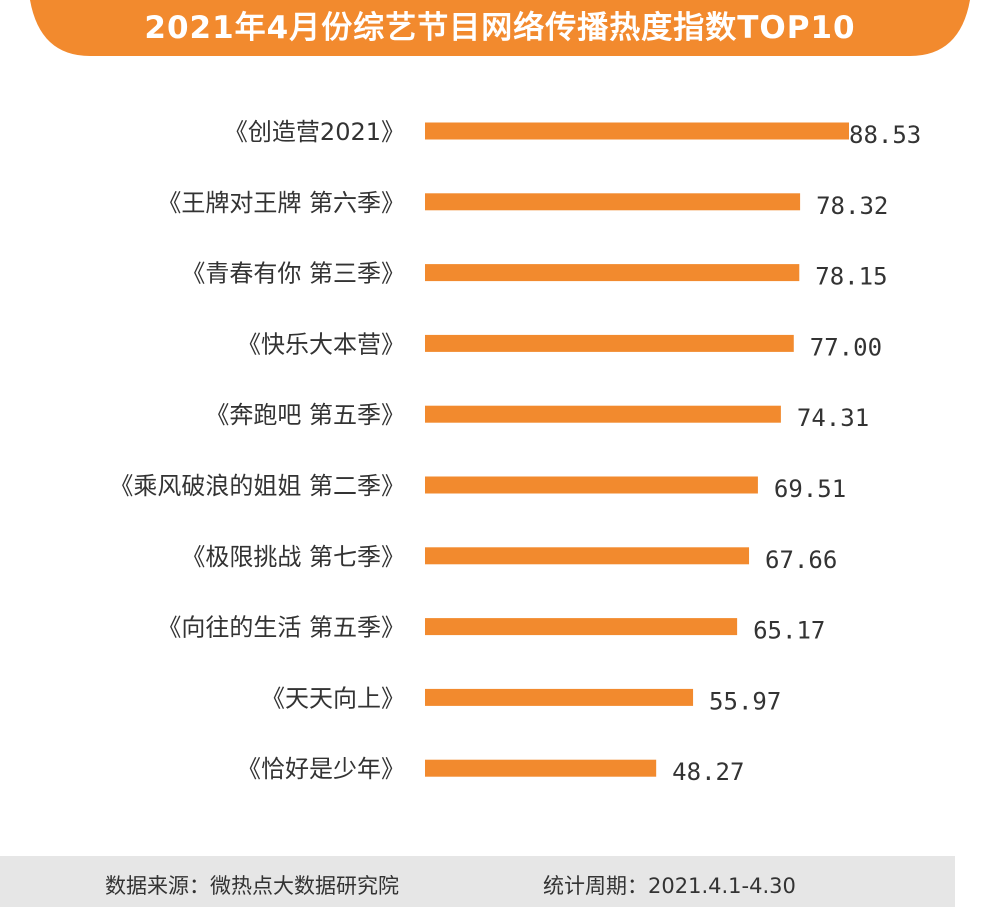 The image size is (1000, 916). Describe the element at coordinates (252, 886) in the screenshot. I see `data-source: 数据来源：微热点大数据研究院` at that location.